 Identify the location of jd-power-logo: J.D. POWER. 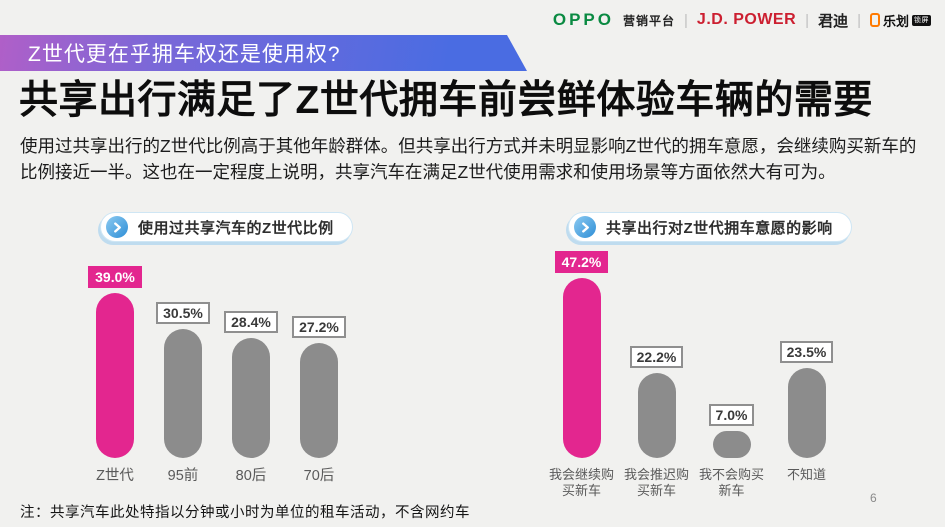
(746, 19).